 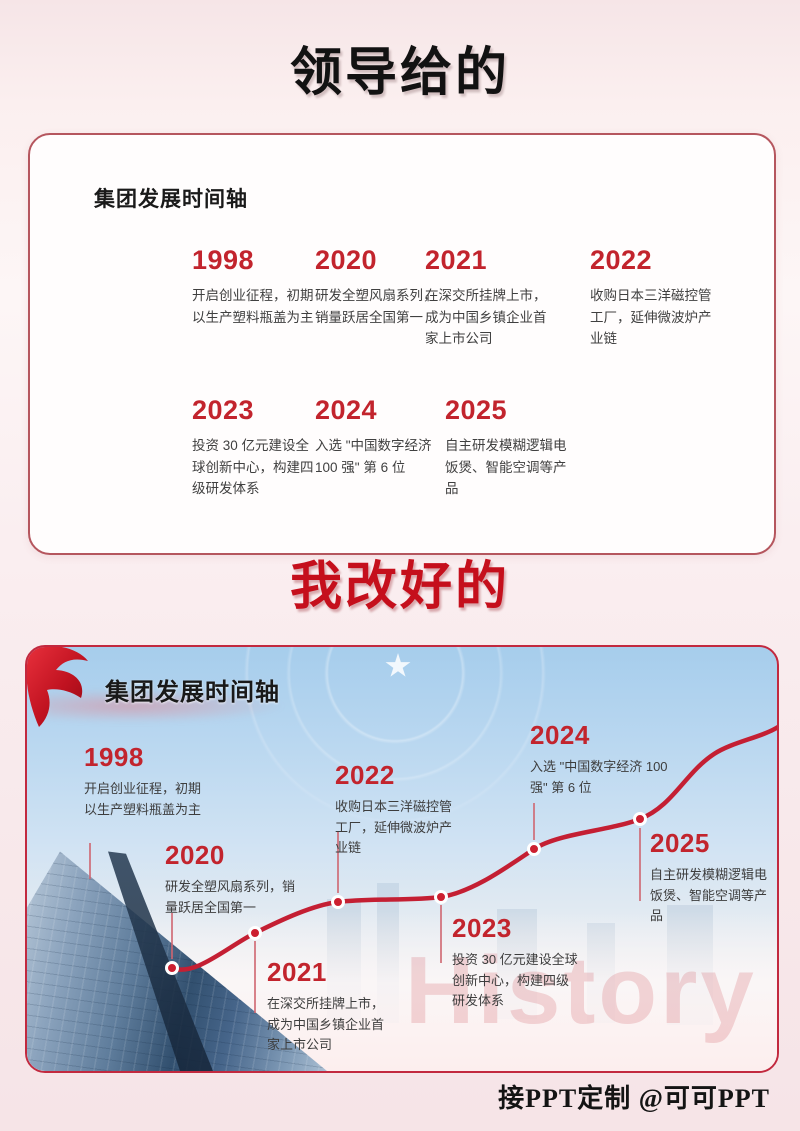 I want to click on page-title-after: 我改好的, so click(x=399, y=587).